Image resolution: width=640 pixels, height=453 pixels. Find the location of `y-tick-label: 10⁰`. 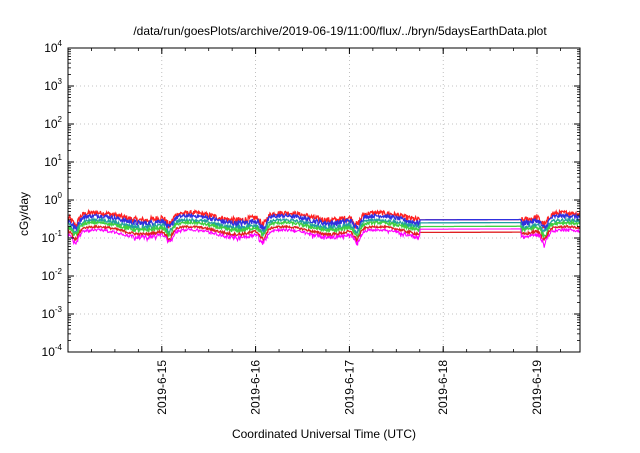

y-tick-label: 10⁰ is located at coordinates (53, 199).